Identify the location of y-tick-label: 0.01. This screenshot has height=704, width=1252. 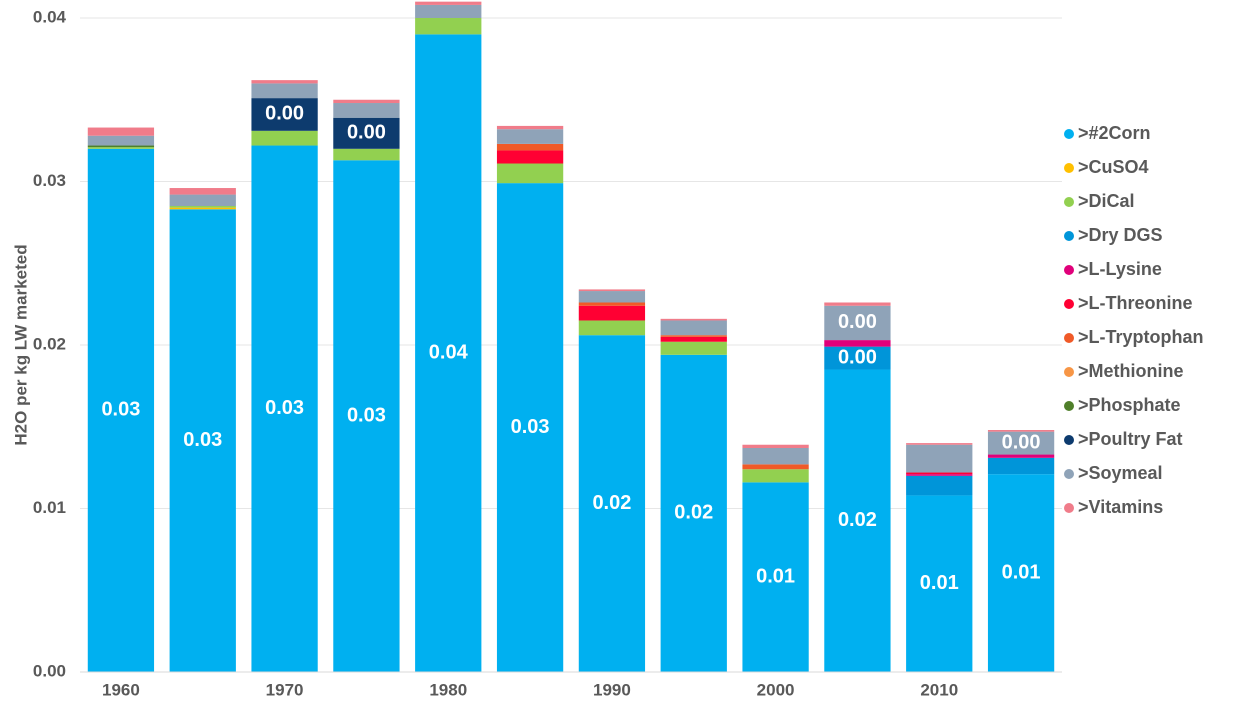
(49, 507).